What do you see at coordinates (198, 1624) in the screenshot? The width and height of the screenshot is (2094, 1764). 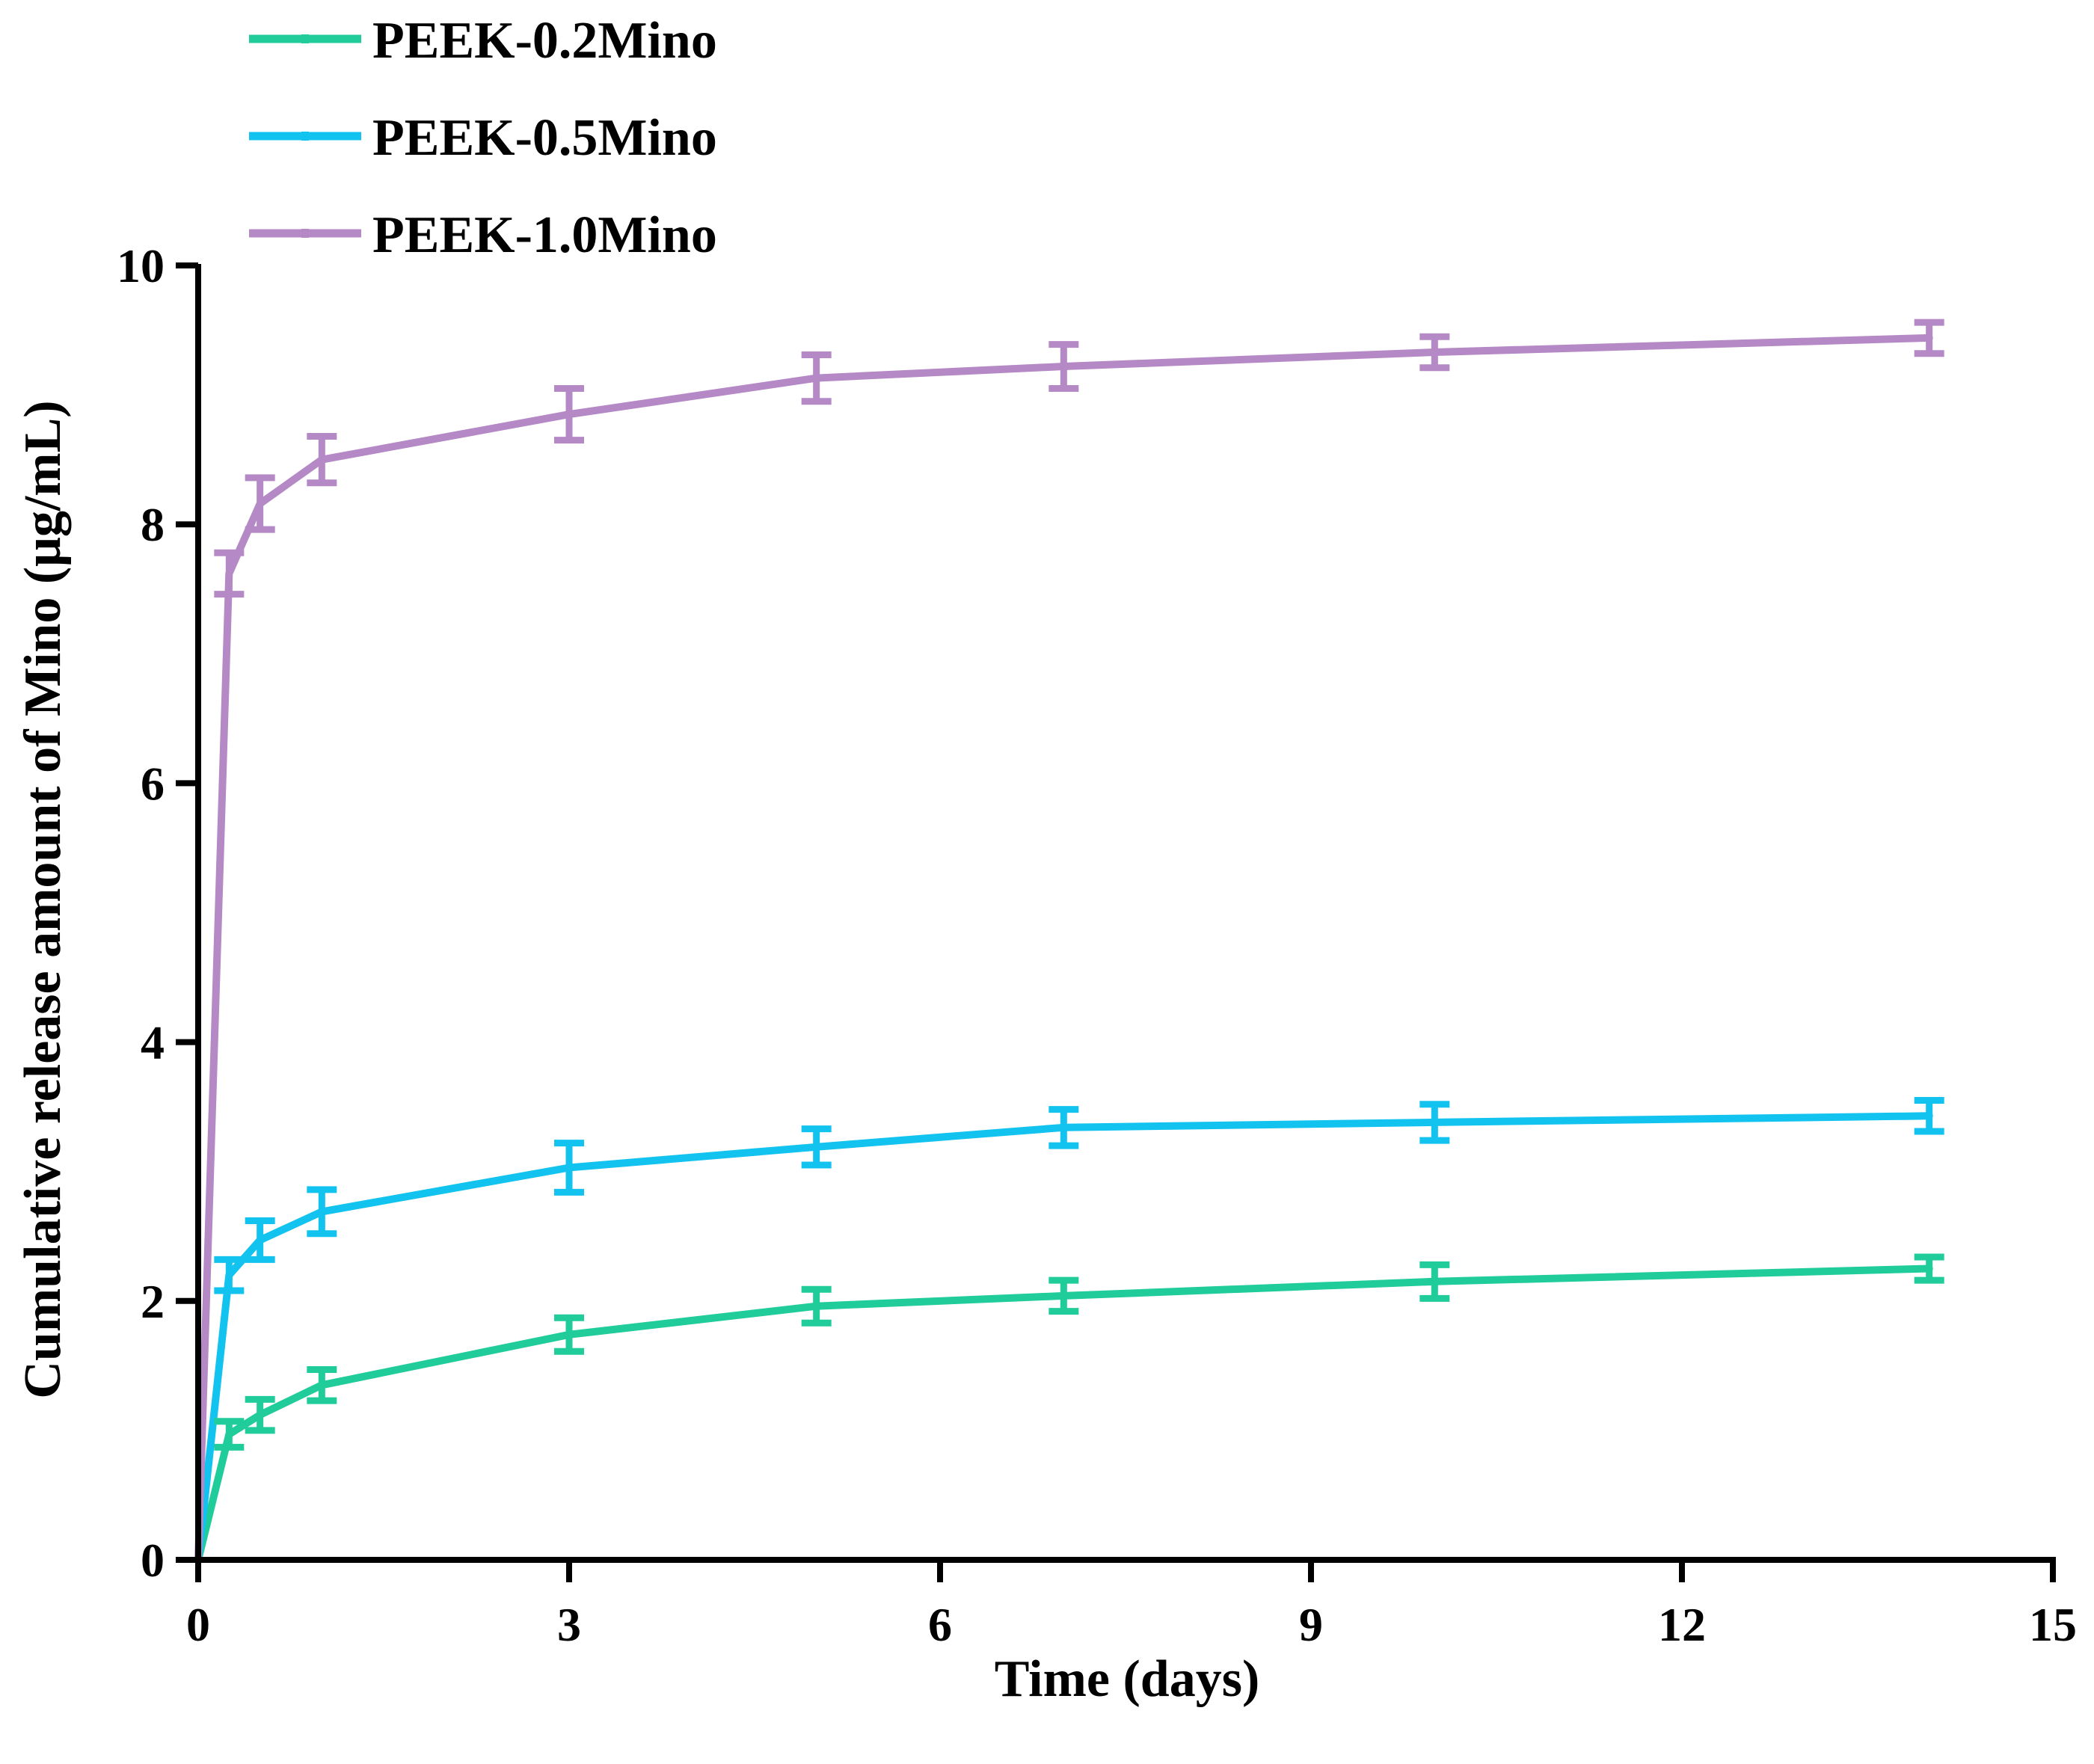 I see `x-tick-label: 0` at bounding box center [198, 1624].